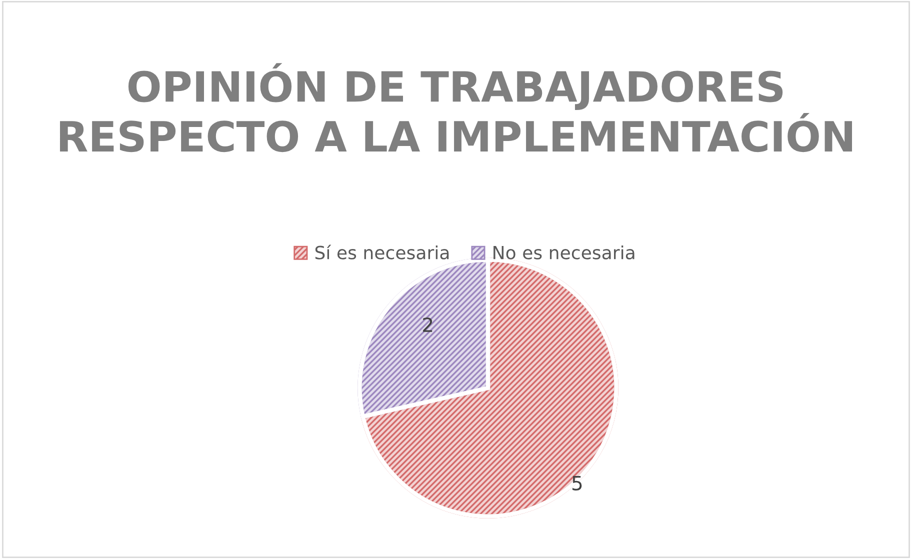 Image resolution: width=912 pixels, height=559 pixels. Describe the element at coordinates (382, 252) in the screenshot. I see `legend-label: Sí es necesaria` at that location.